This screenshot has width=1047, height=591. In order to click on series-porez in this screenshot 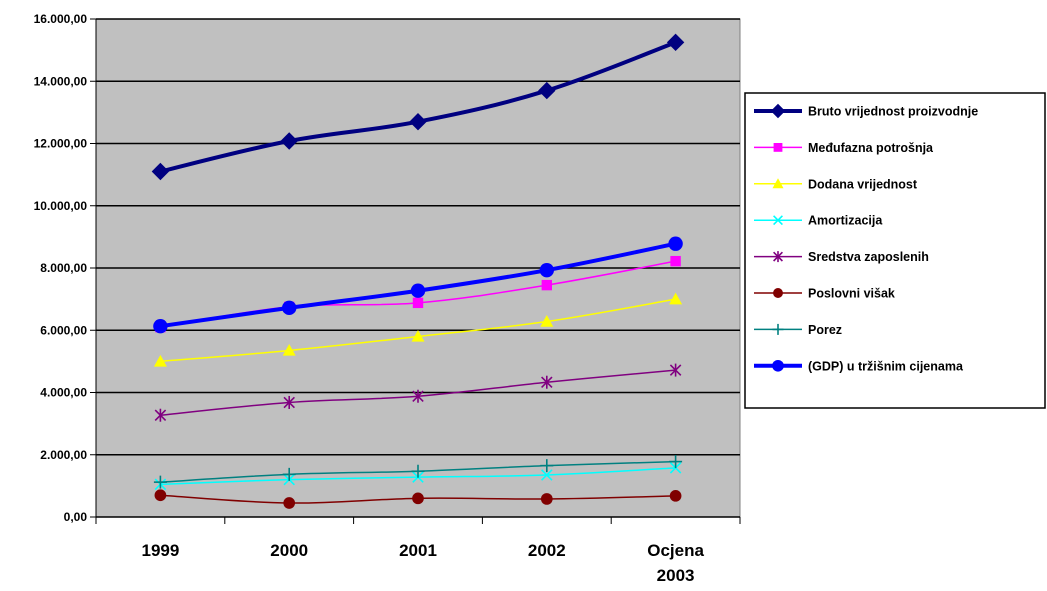, I will do `click(418, 472)`.